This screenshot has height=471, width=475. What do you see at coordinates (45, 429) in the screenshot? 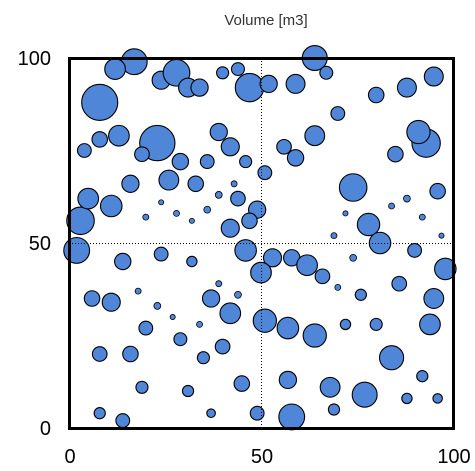
I see `y-tick-label-0: 0` at bounding box center [45, 429].